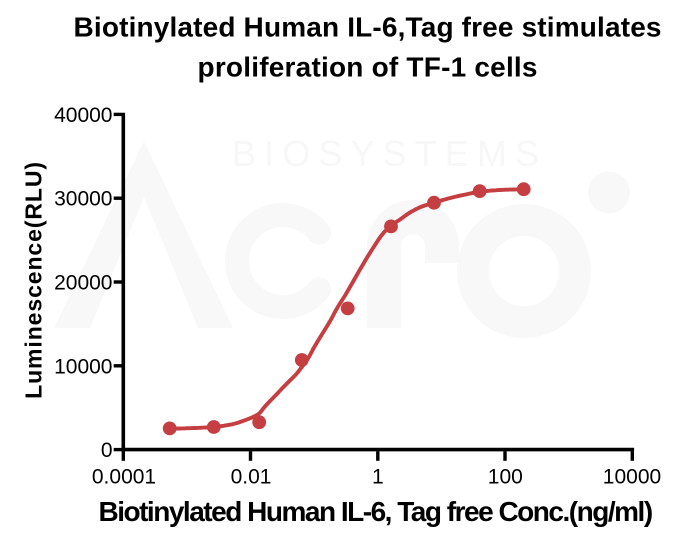 The width and height of the screenshot is (673, 536). I want to click on svg-text: 0.01, so click(251, 476).